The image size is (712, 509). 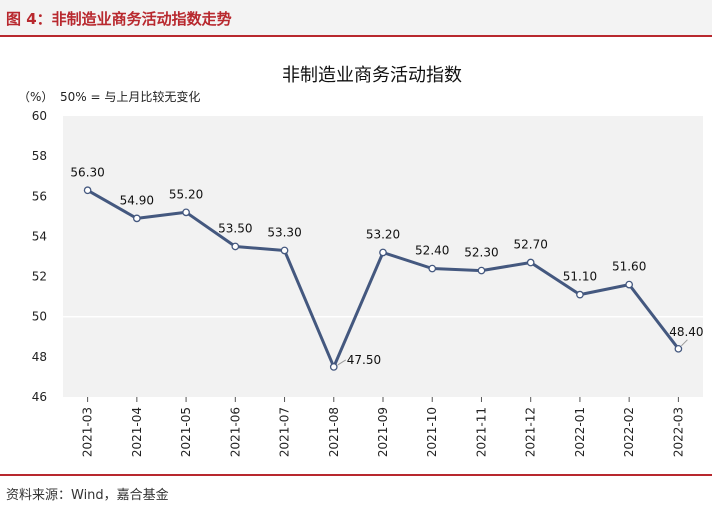 I want to click on footer-divider, so click(x=356, y=475).